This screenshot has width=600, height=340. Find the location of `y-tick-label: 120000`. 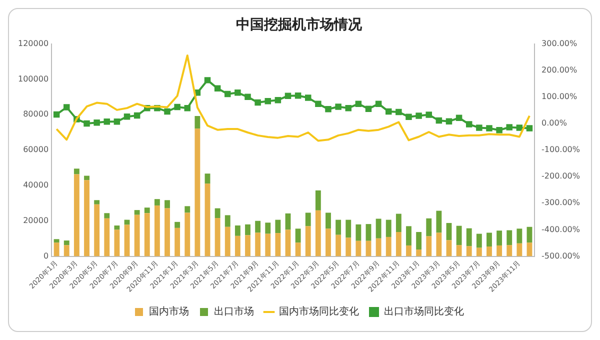

y-tick-label: 120000 is located at coordinates (33, 43).